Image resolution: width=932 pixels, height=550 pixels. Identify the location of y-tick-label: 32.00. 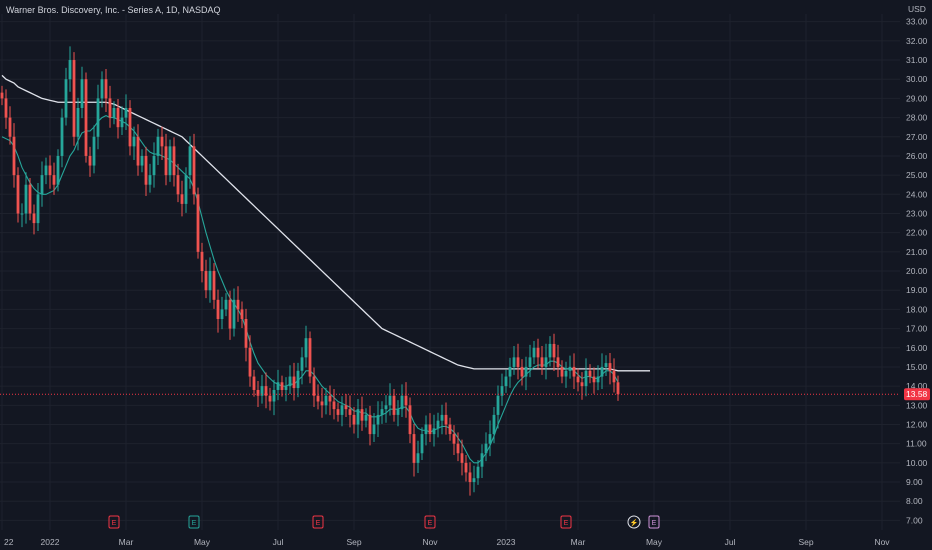
(917, 41).